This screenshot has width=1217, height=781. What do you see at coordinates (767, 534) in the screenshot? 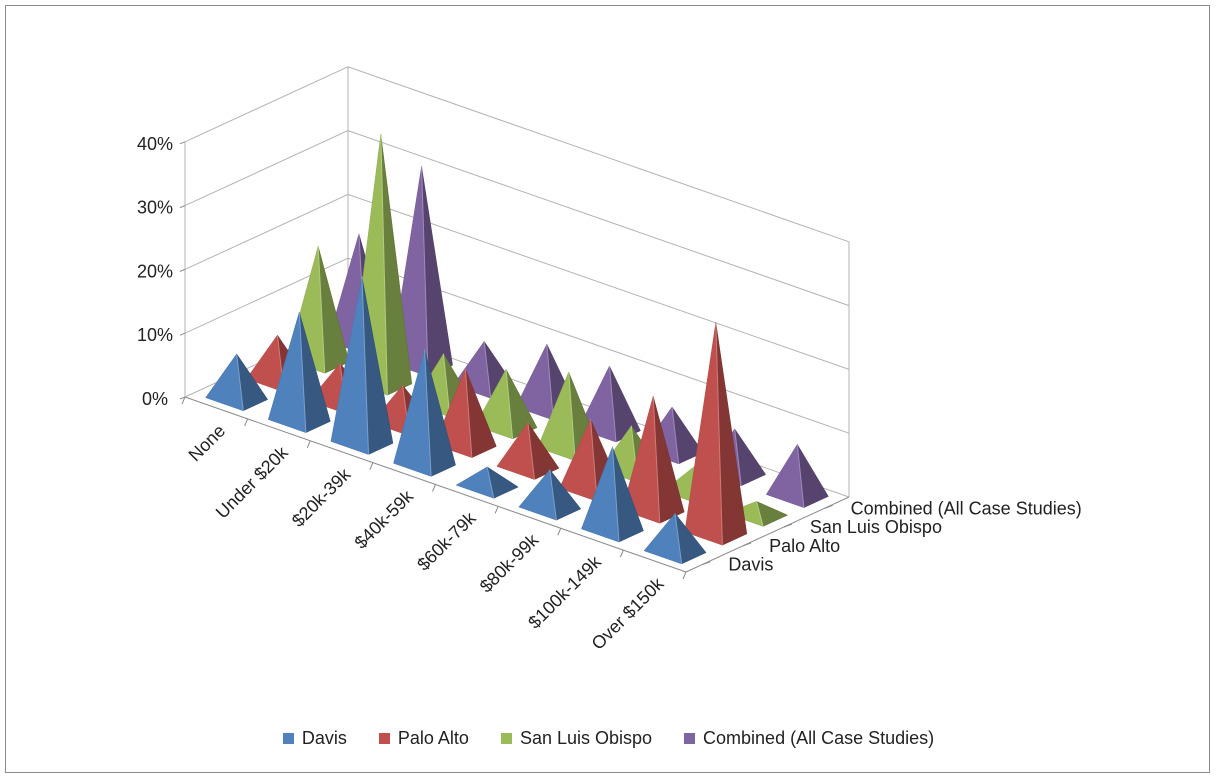
I see `depth-axis-line` at bounding box center [767, 534].